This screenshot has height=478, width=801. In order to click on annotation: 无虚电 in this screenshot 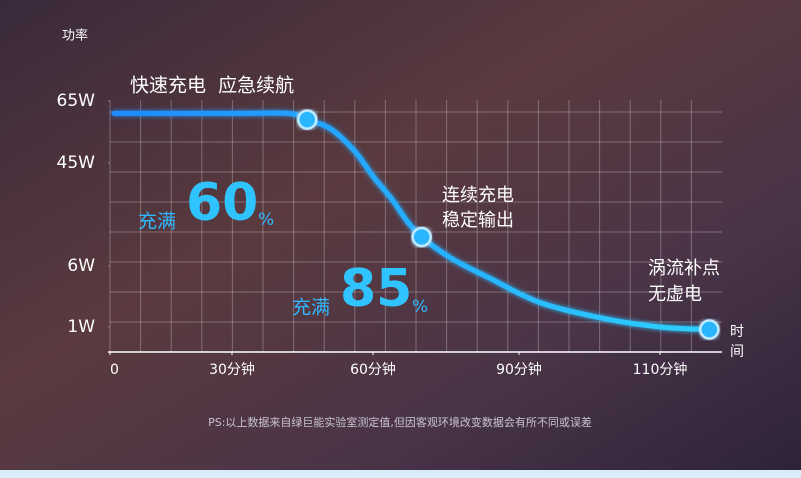, I will do `click(675, 294)`.